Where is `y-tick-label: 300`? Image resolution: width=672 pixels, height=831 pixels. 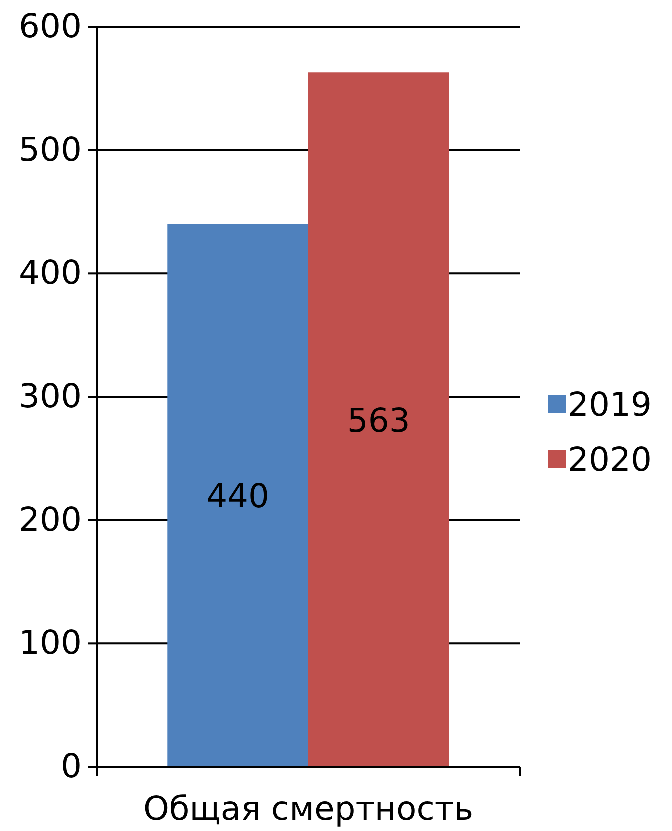
y-tick-label: 300 is located at coordinates (50, 396).